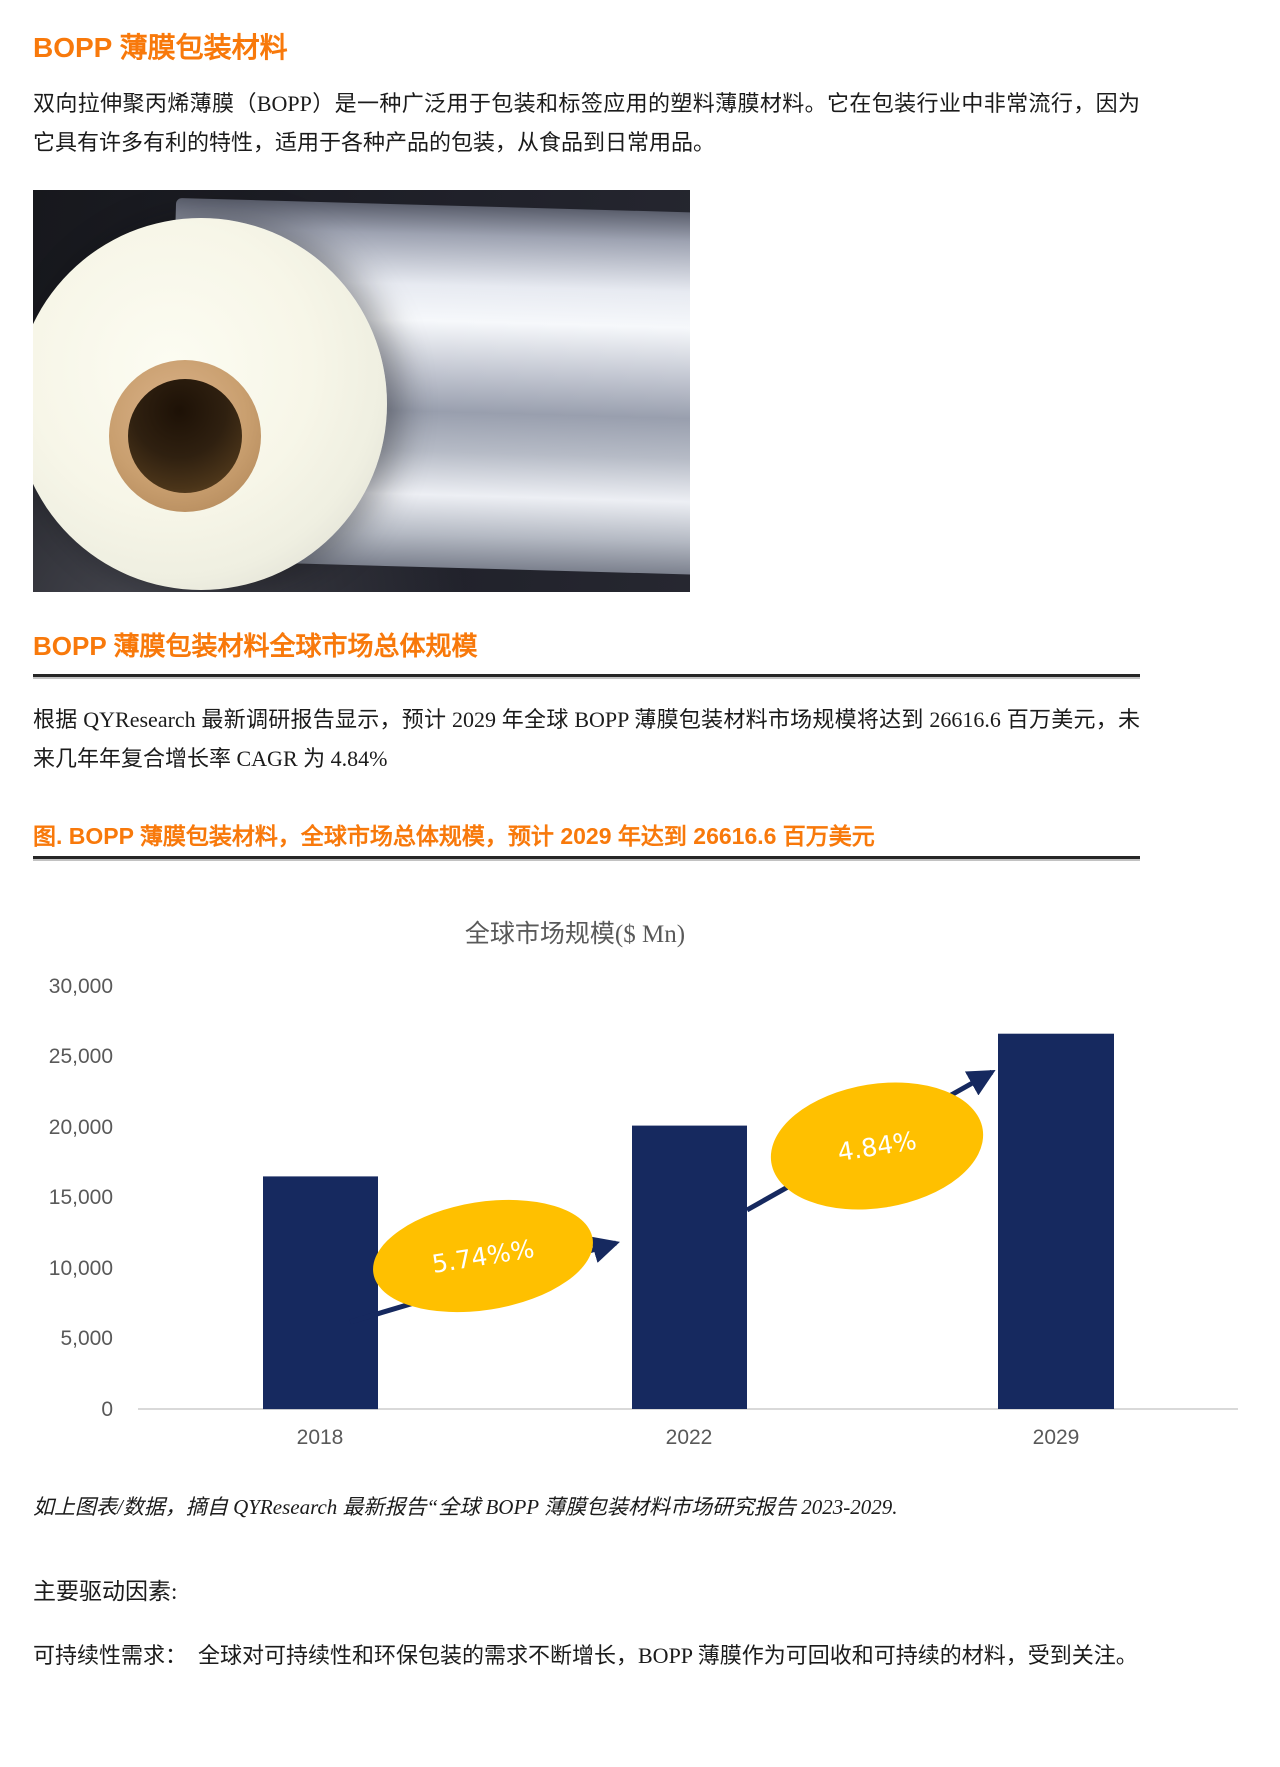  Describe the element at coordinates (1056, 1221) in the screenshot. I see `bar-2029` at that location.